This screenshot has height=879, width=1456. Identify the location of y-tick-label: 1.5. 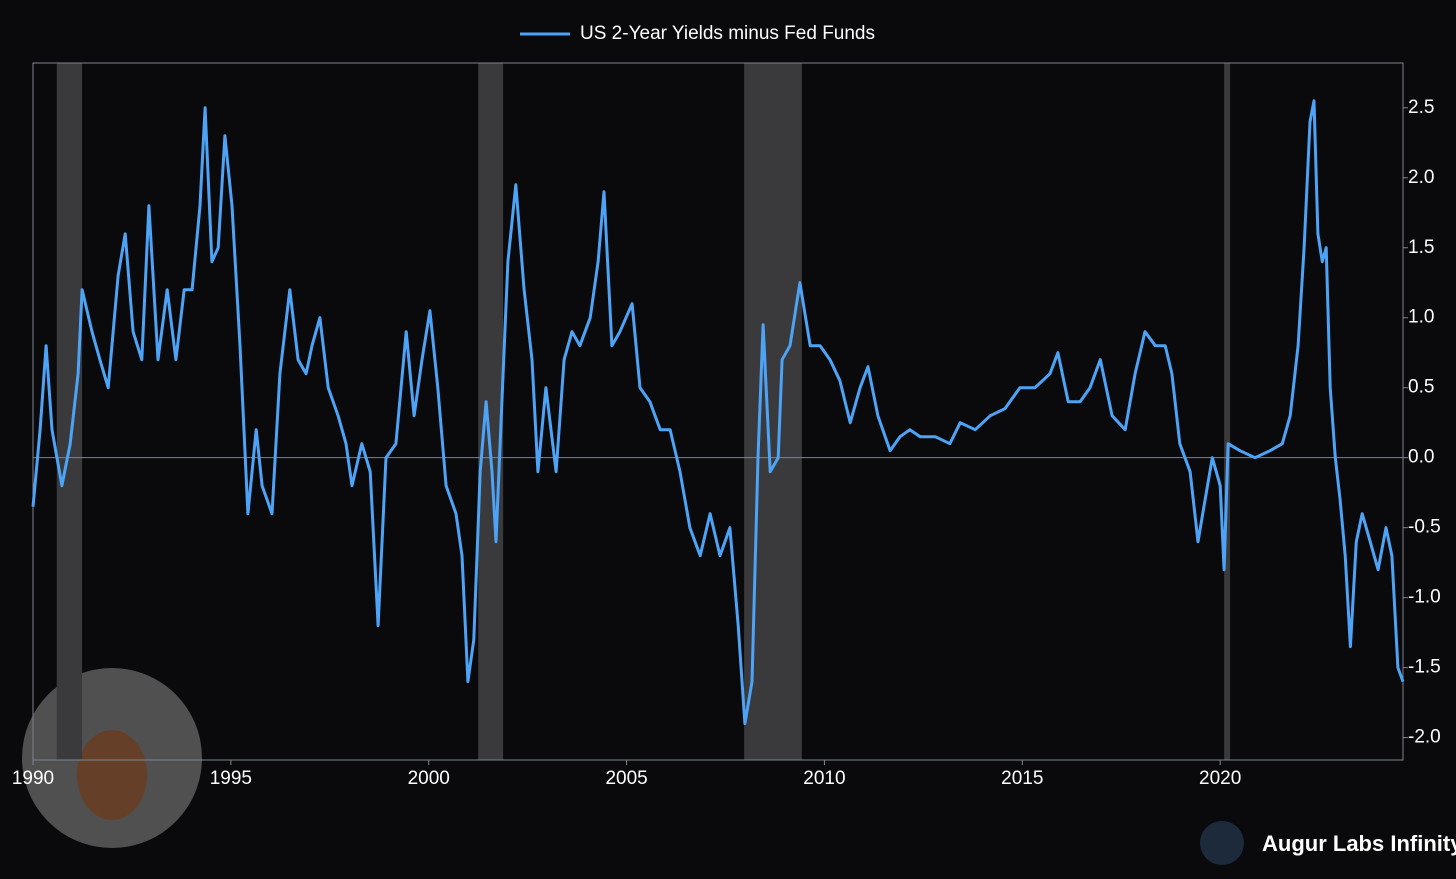
(1421, 247).